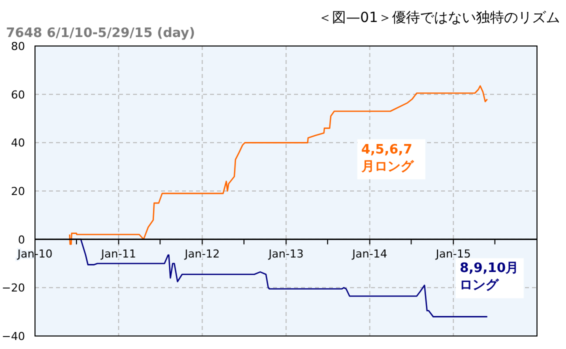 This screenshot has width=566, height=349. What do you see at coordinates (369, 253) in the screenshot?
I see `x-tick-label: Jan-14` at bounding box center [369, 253].